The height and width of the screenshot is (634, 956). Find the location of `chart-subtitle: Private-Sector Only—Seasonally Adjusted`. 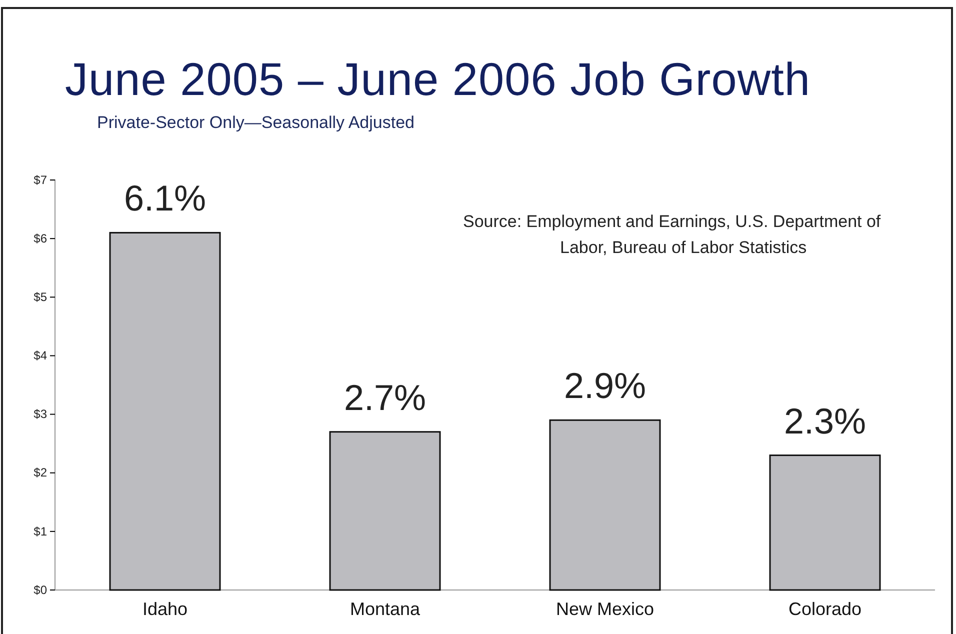

chart-subtitle: Private-Sector Only—Seasonally Adjusted is located at coordinates (255, 122).